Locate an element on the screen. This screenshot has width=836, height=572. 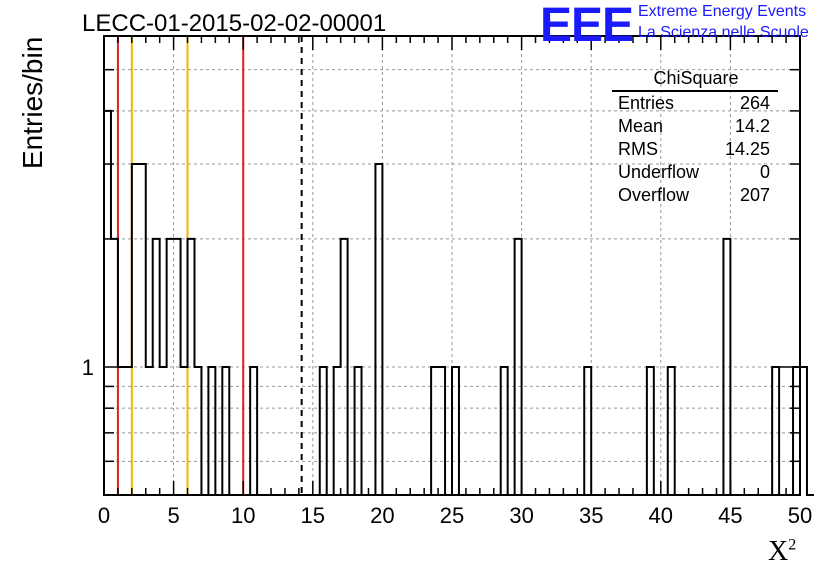
y-axis-label: Entries/bin is located at coordinates (32, 102).